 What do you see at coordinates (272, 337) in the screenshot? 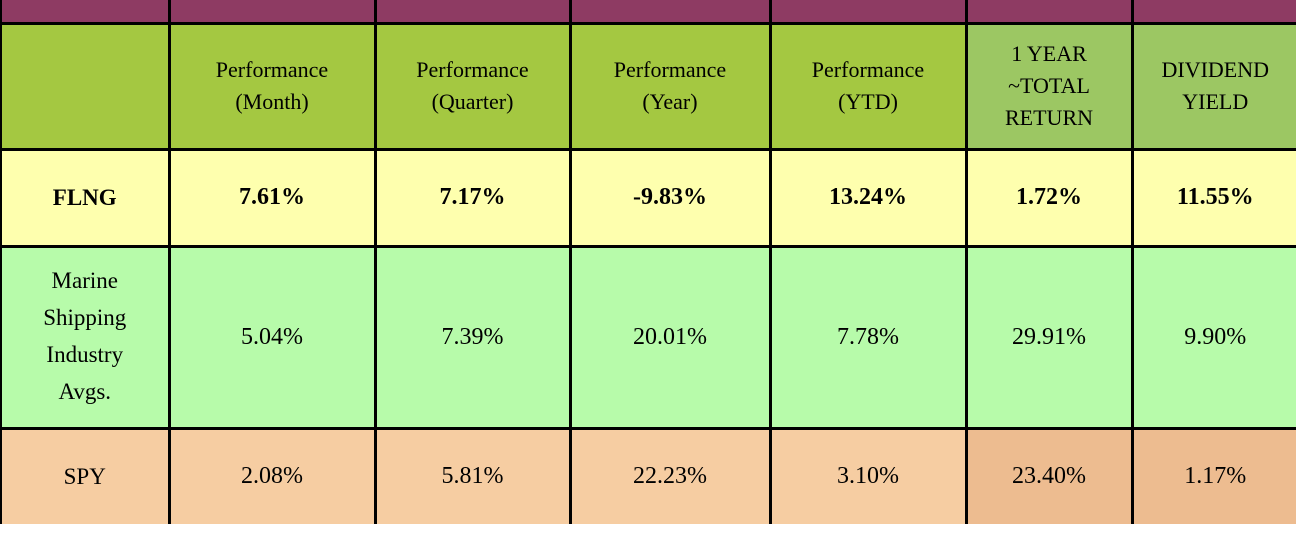
I see `cell-marine-month: 5.04%` at bounding box center [272, 337].